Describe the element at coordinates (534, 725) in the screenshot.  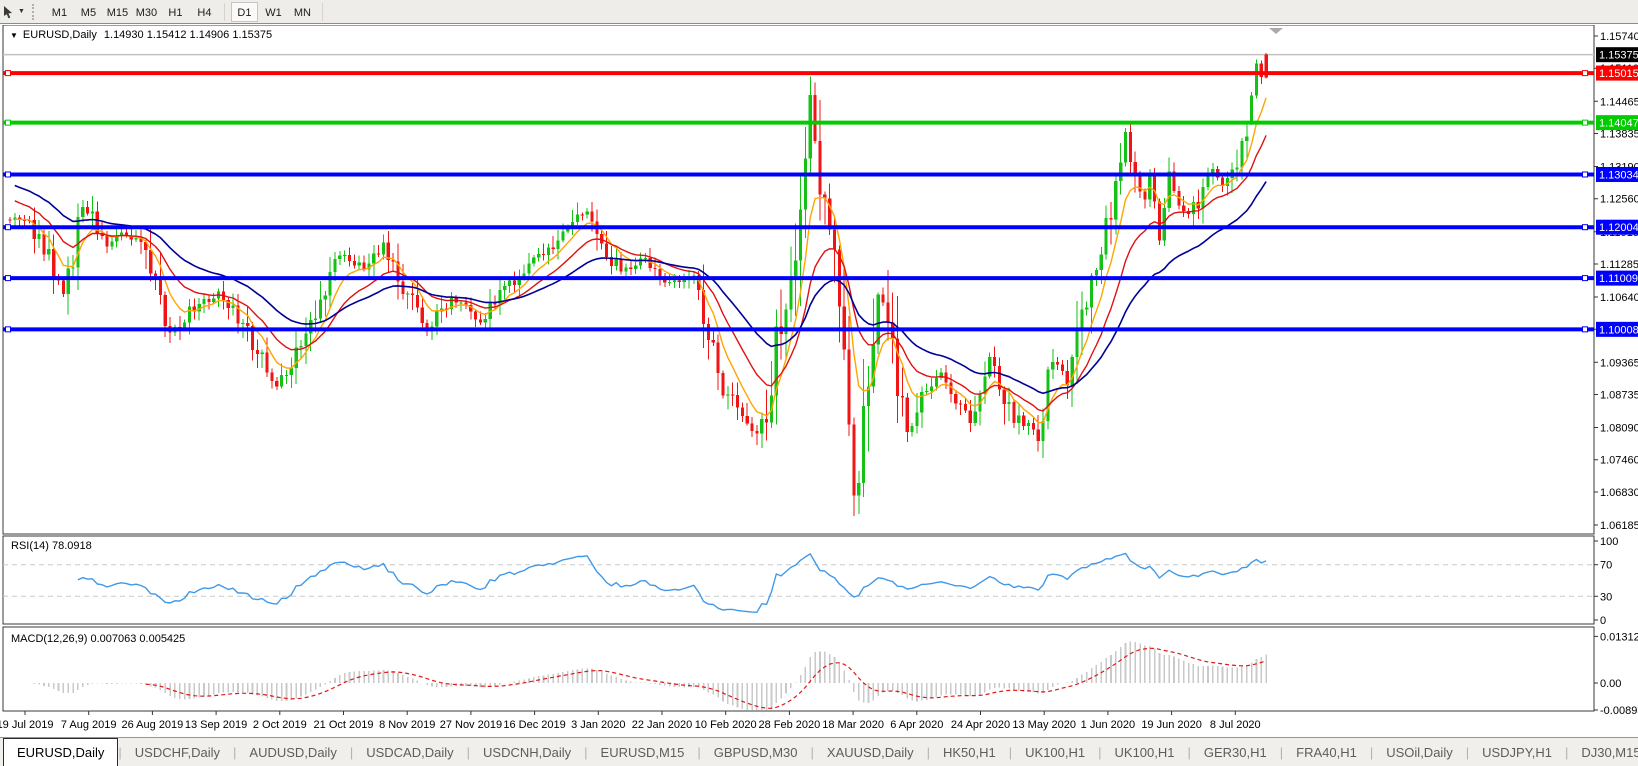
I see `date-label: 16 Dec 2019` at that location.